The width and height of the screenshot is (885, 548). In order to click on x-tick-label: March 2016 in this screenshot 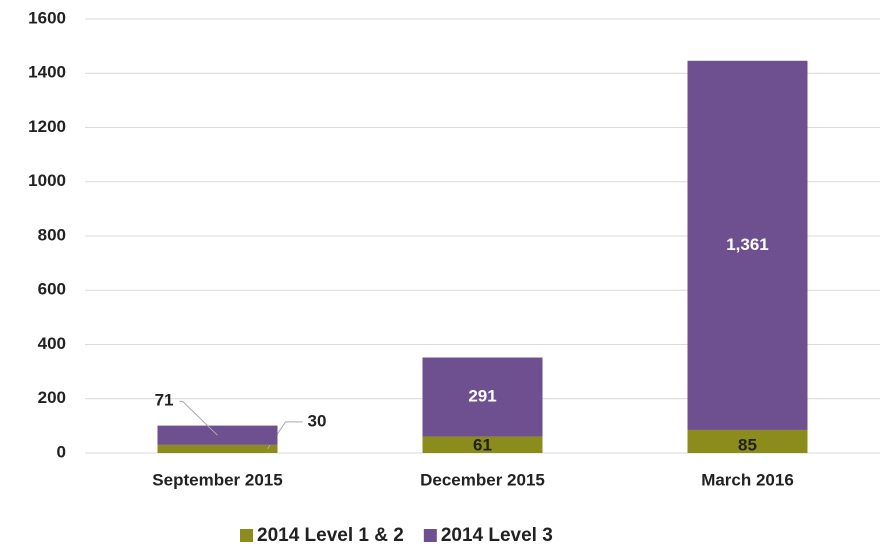, I will do `click(747, 479)`.